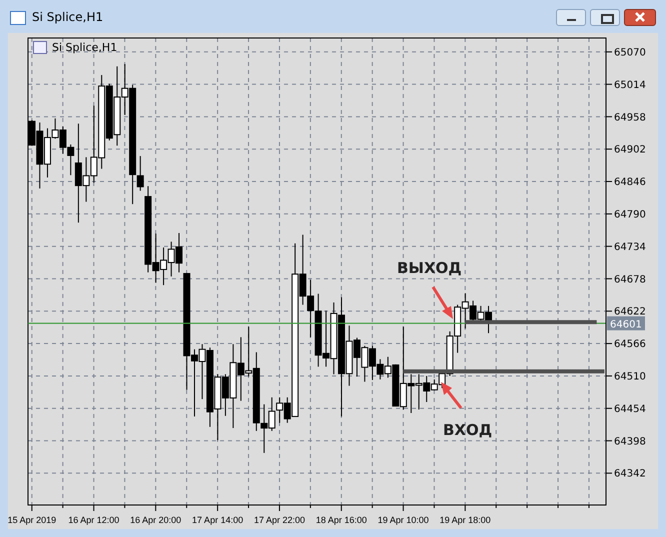 This screenshot has width=666, height=537. Describe the element at coordinates (630, 312) in the screenshot. I see `y-tick-label: 64622` at that location.